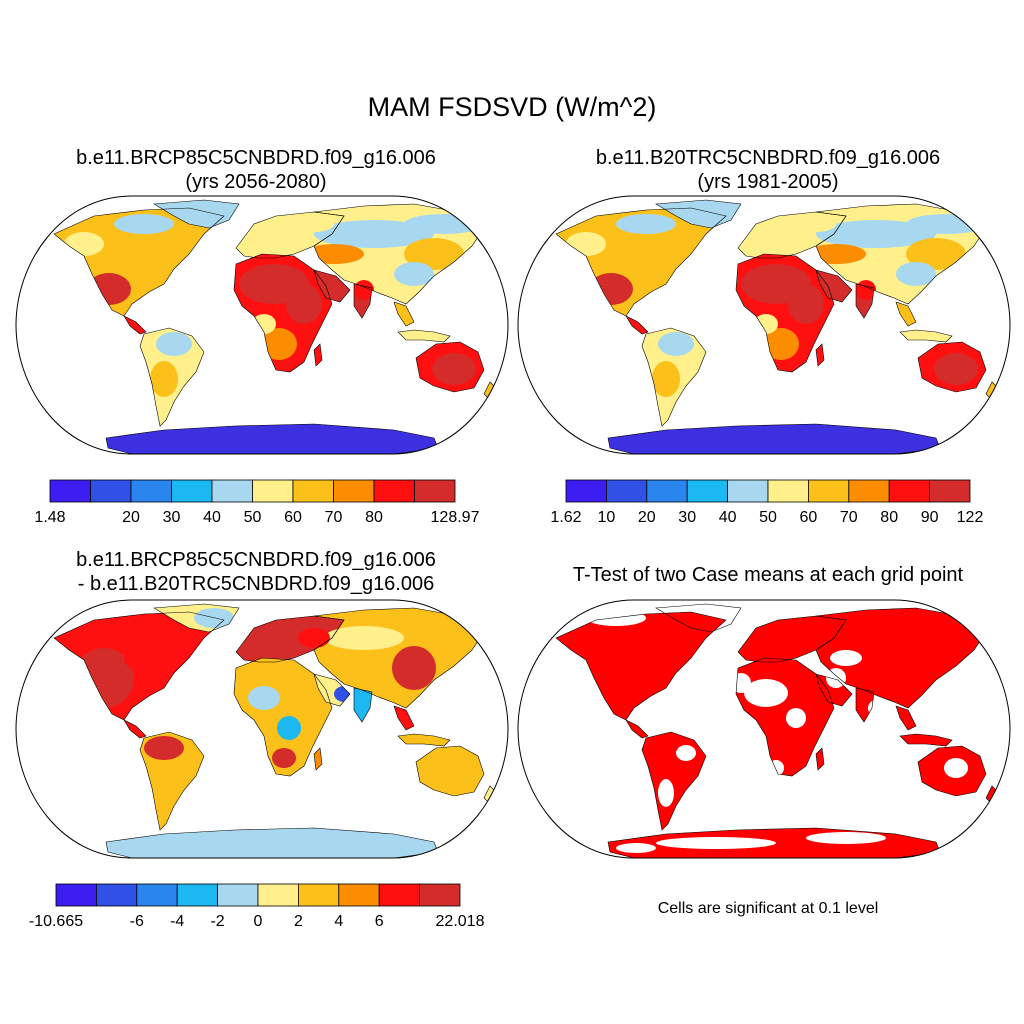 This screenshot has height=1024, width=1024. I want to click on land-camerica, so click(135, 729).